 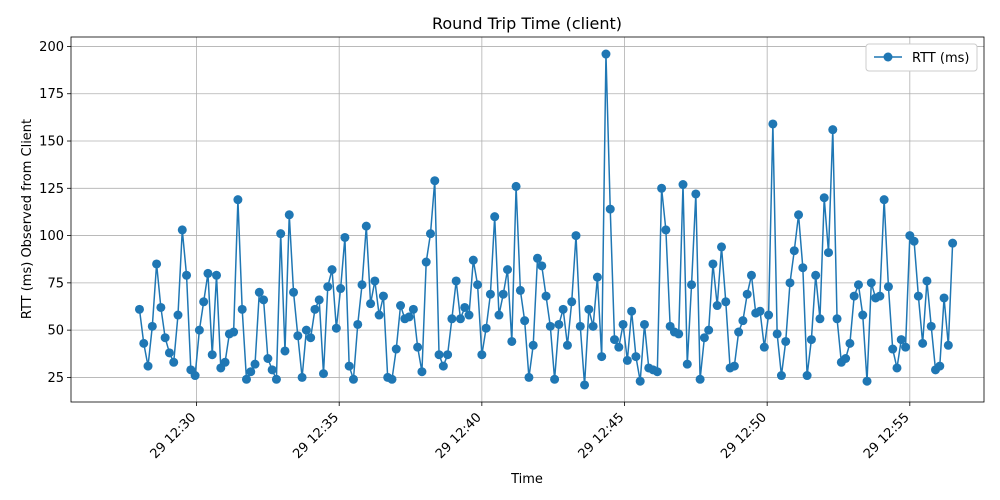 What do you see at coordinates (51, 94) in the screenshot?
I see `y-tick-label: 175` at bounding box center [51, 94].